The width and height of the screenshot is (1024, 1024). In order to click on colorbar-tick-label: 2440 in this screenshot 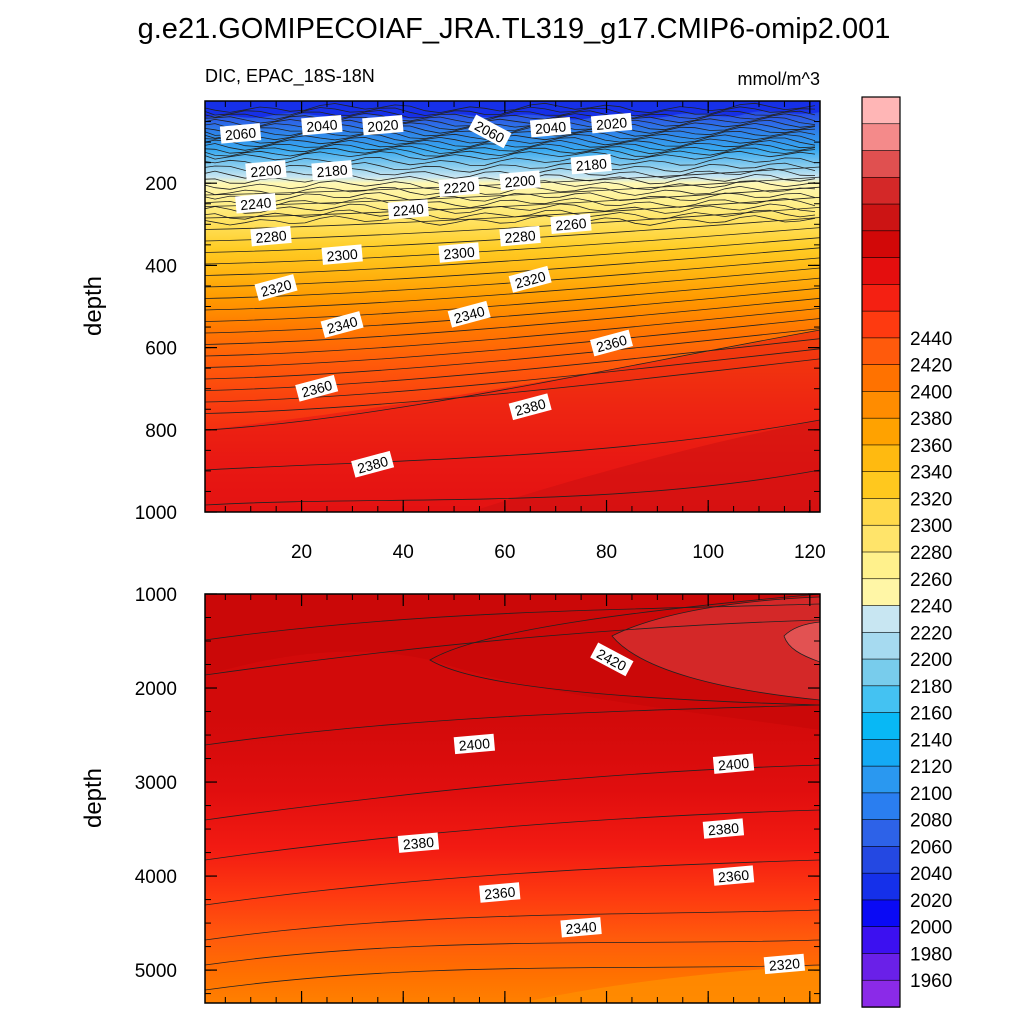, I will do `click(931, 339)`.